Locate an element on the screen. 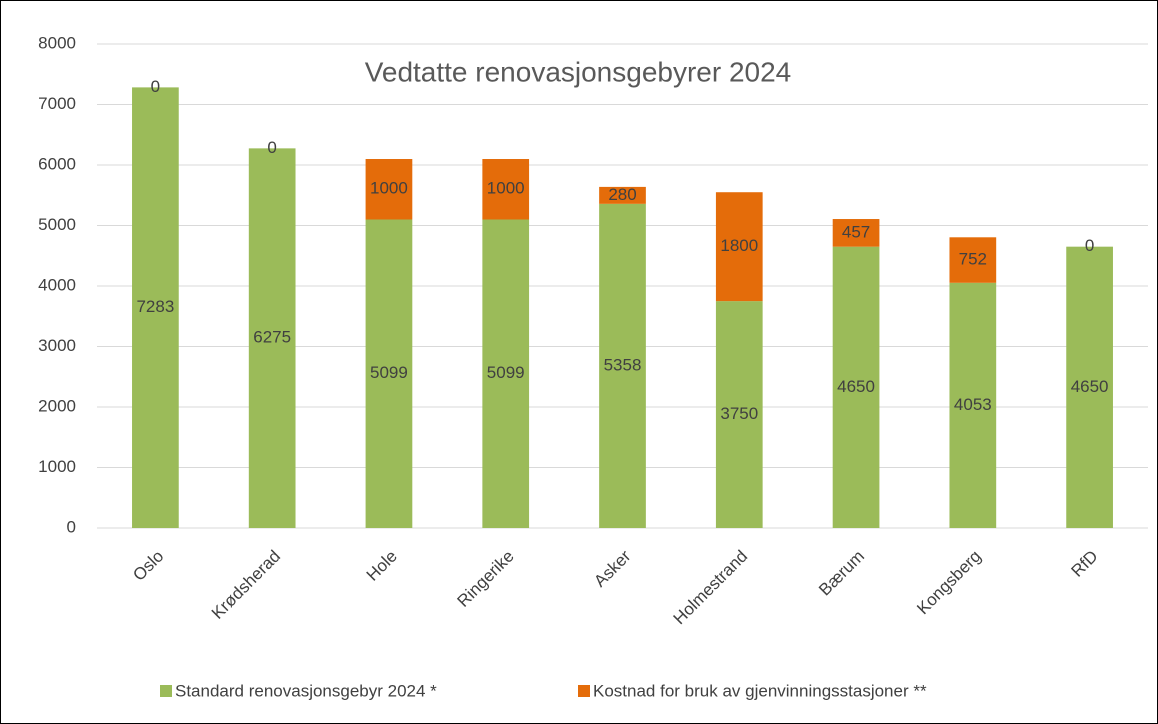 The height and width of the screenshot is (724, 1158). y-tick-label: 7000 is located at coordinates (57, 103).